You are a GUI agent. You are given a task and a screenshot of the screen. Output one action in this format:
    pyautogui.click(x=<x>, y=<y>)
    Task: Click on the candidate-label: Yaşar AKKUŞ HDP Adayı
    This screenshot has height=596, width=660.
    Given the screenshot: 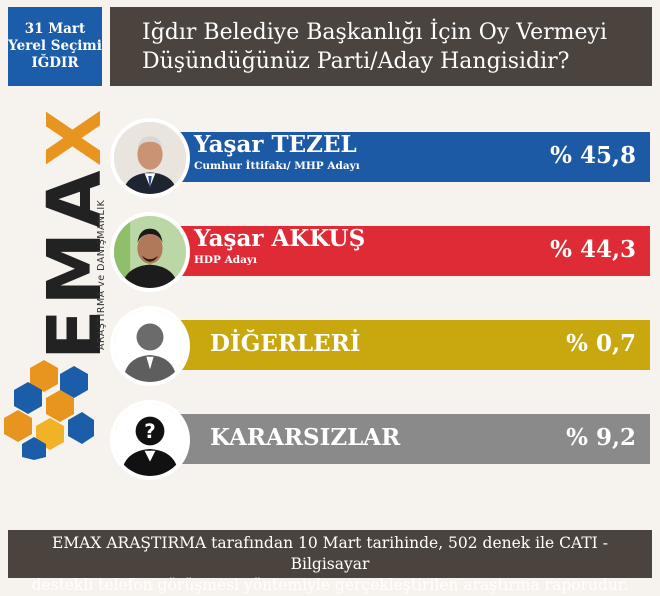 What is the action you would take?
    pyautogui.click(x=279, y=247)
    